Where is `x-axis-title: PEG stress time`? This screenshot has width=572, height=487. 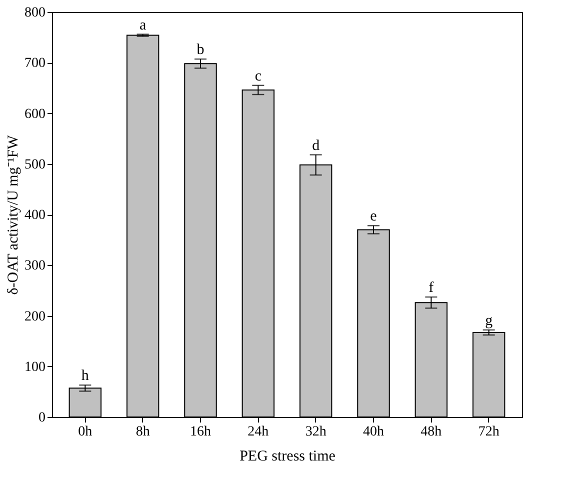 x-axis-title: PEG stress time is located at coordinates (288, 456).